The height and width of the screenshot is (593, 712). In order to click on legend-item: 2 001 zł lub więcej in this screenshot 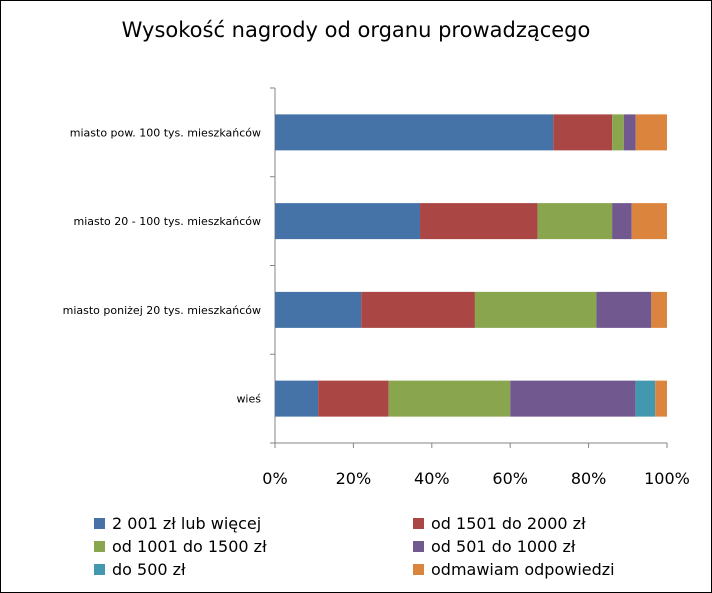, I will do `click(177, 523)`.